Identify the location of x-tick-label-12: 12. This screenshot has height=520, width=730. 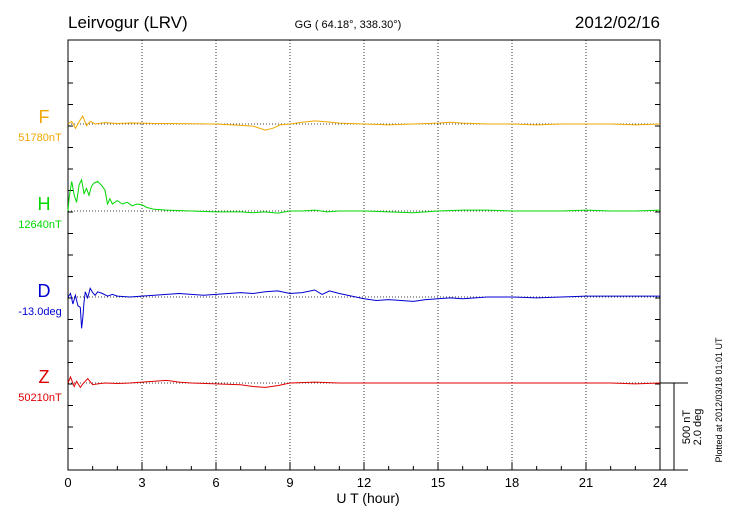
(364, 482).